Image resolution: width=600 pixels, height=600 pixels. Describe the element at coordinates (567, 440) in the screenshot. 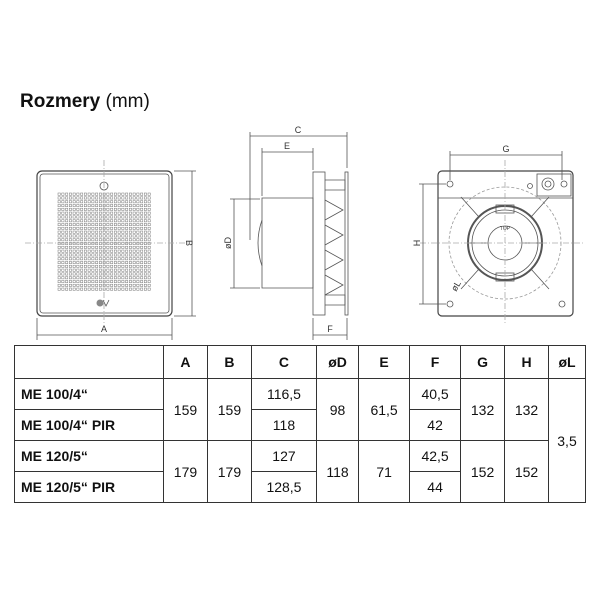

I see `cell-l: 3,5` at that location.